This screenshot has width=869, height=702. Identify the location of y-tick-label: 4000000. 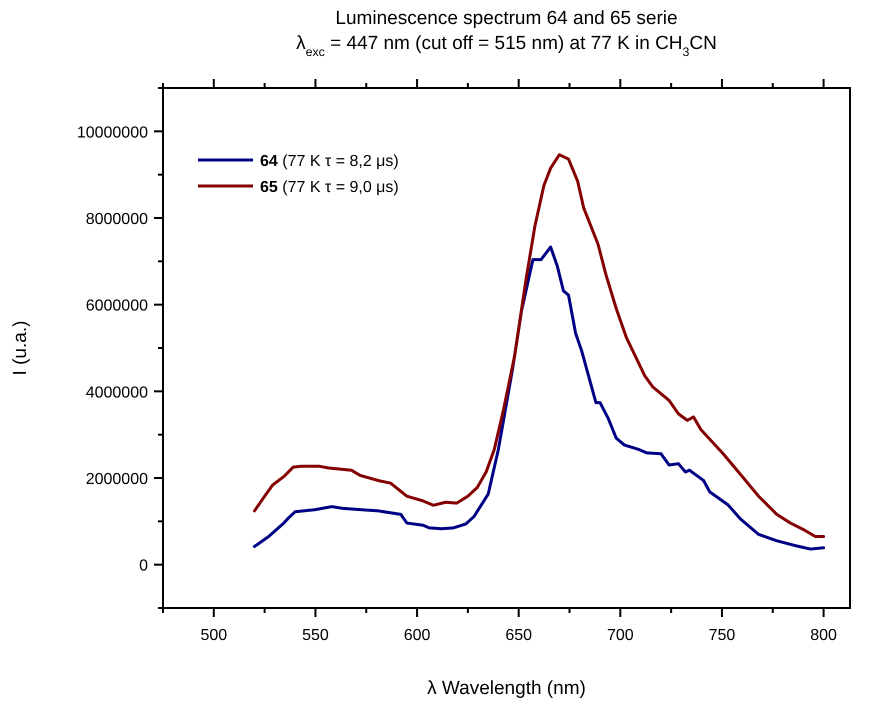
(117, 393).